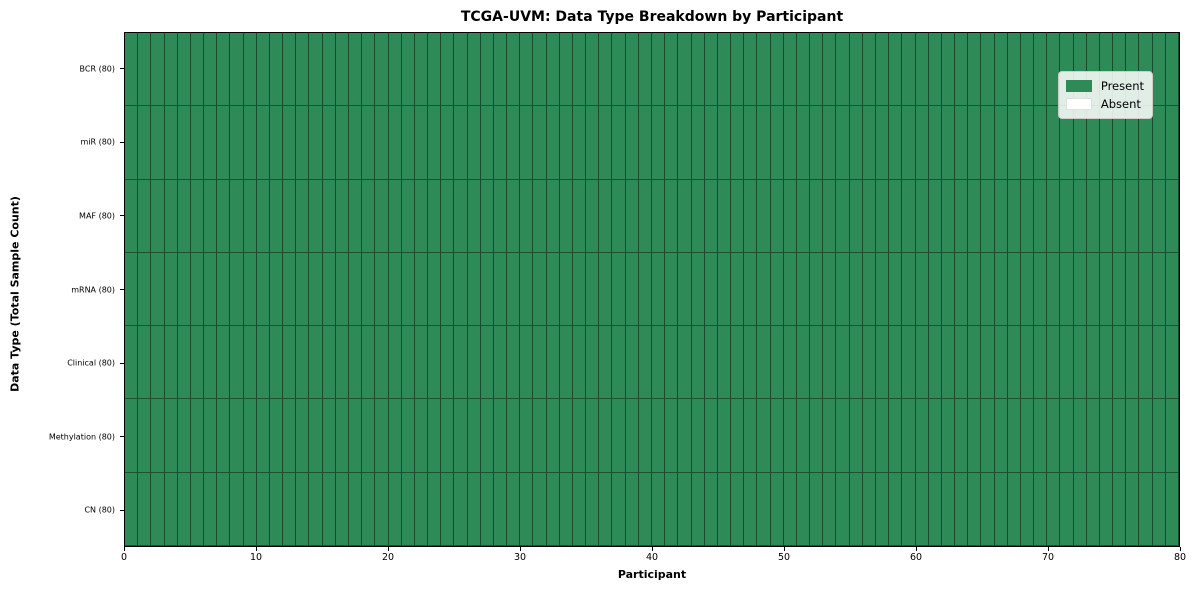 The width and height of the screenshot is (1200, 600). I want to click on x-tick-label: 10, so click(256, 557).